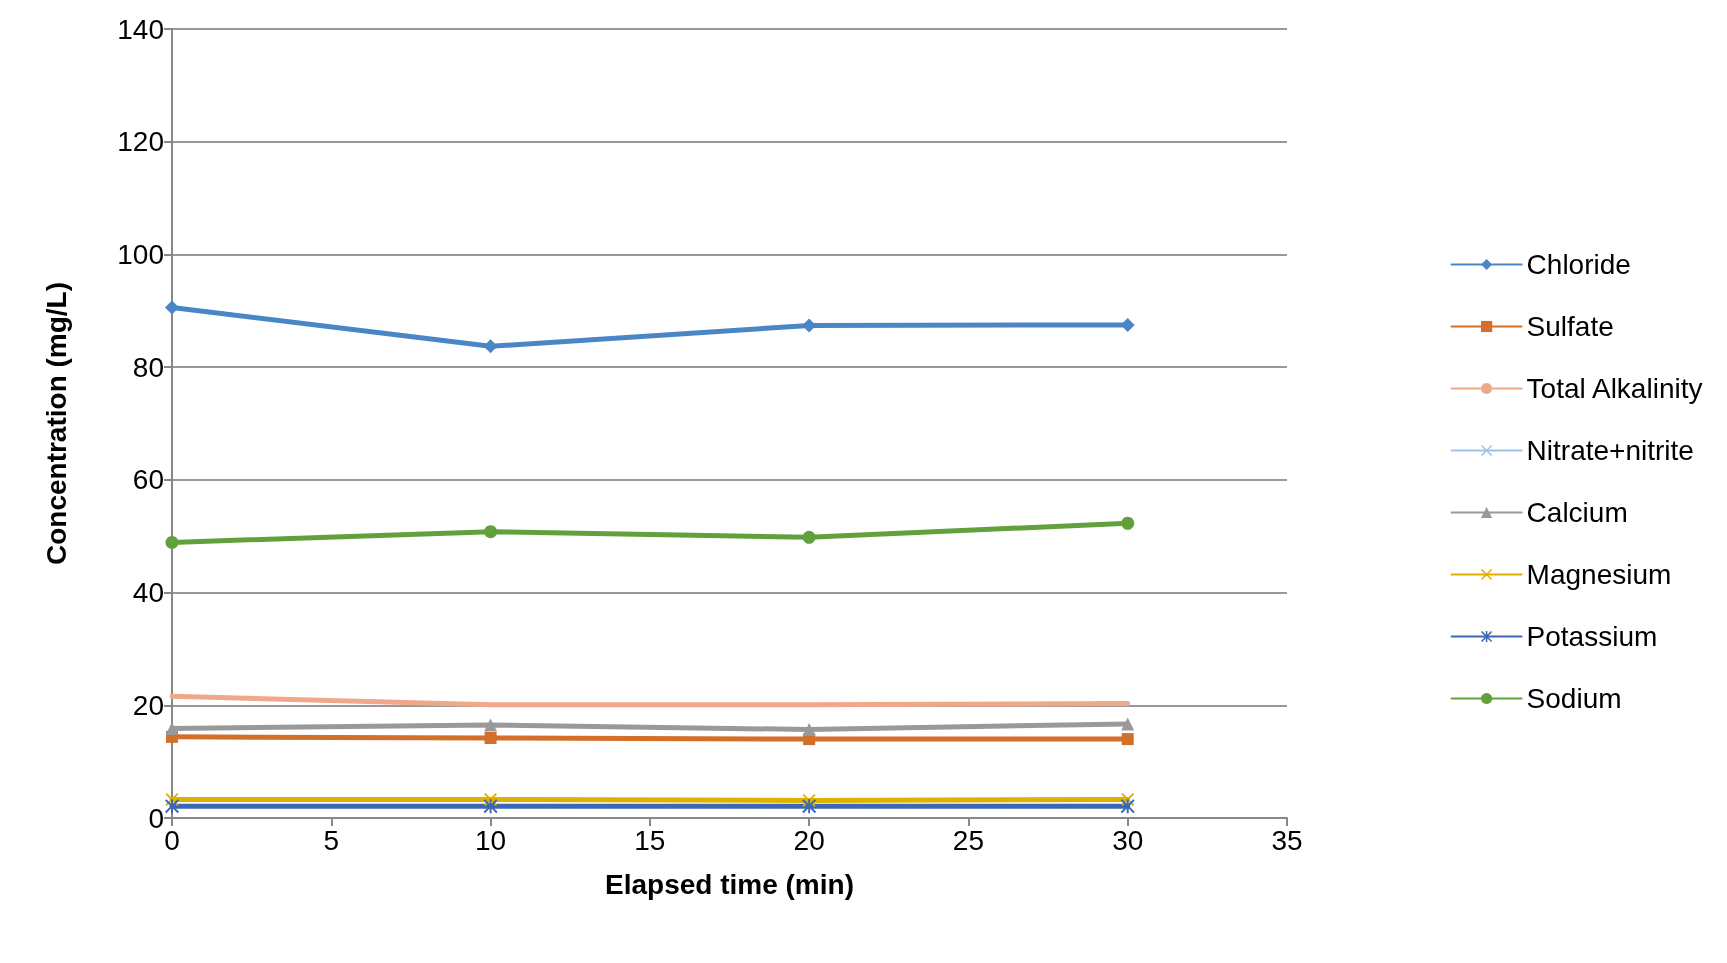 Image resolution: width=1727 pixels, height=963 pixels. What do you see at coordinates (156, 818) in the screenshot?
I see `y-tick-label: 0` at bounding box center [156, 818].